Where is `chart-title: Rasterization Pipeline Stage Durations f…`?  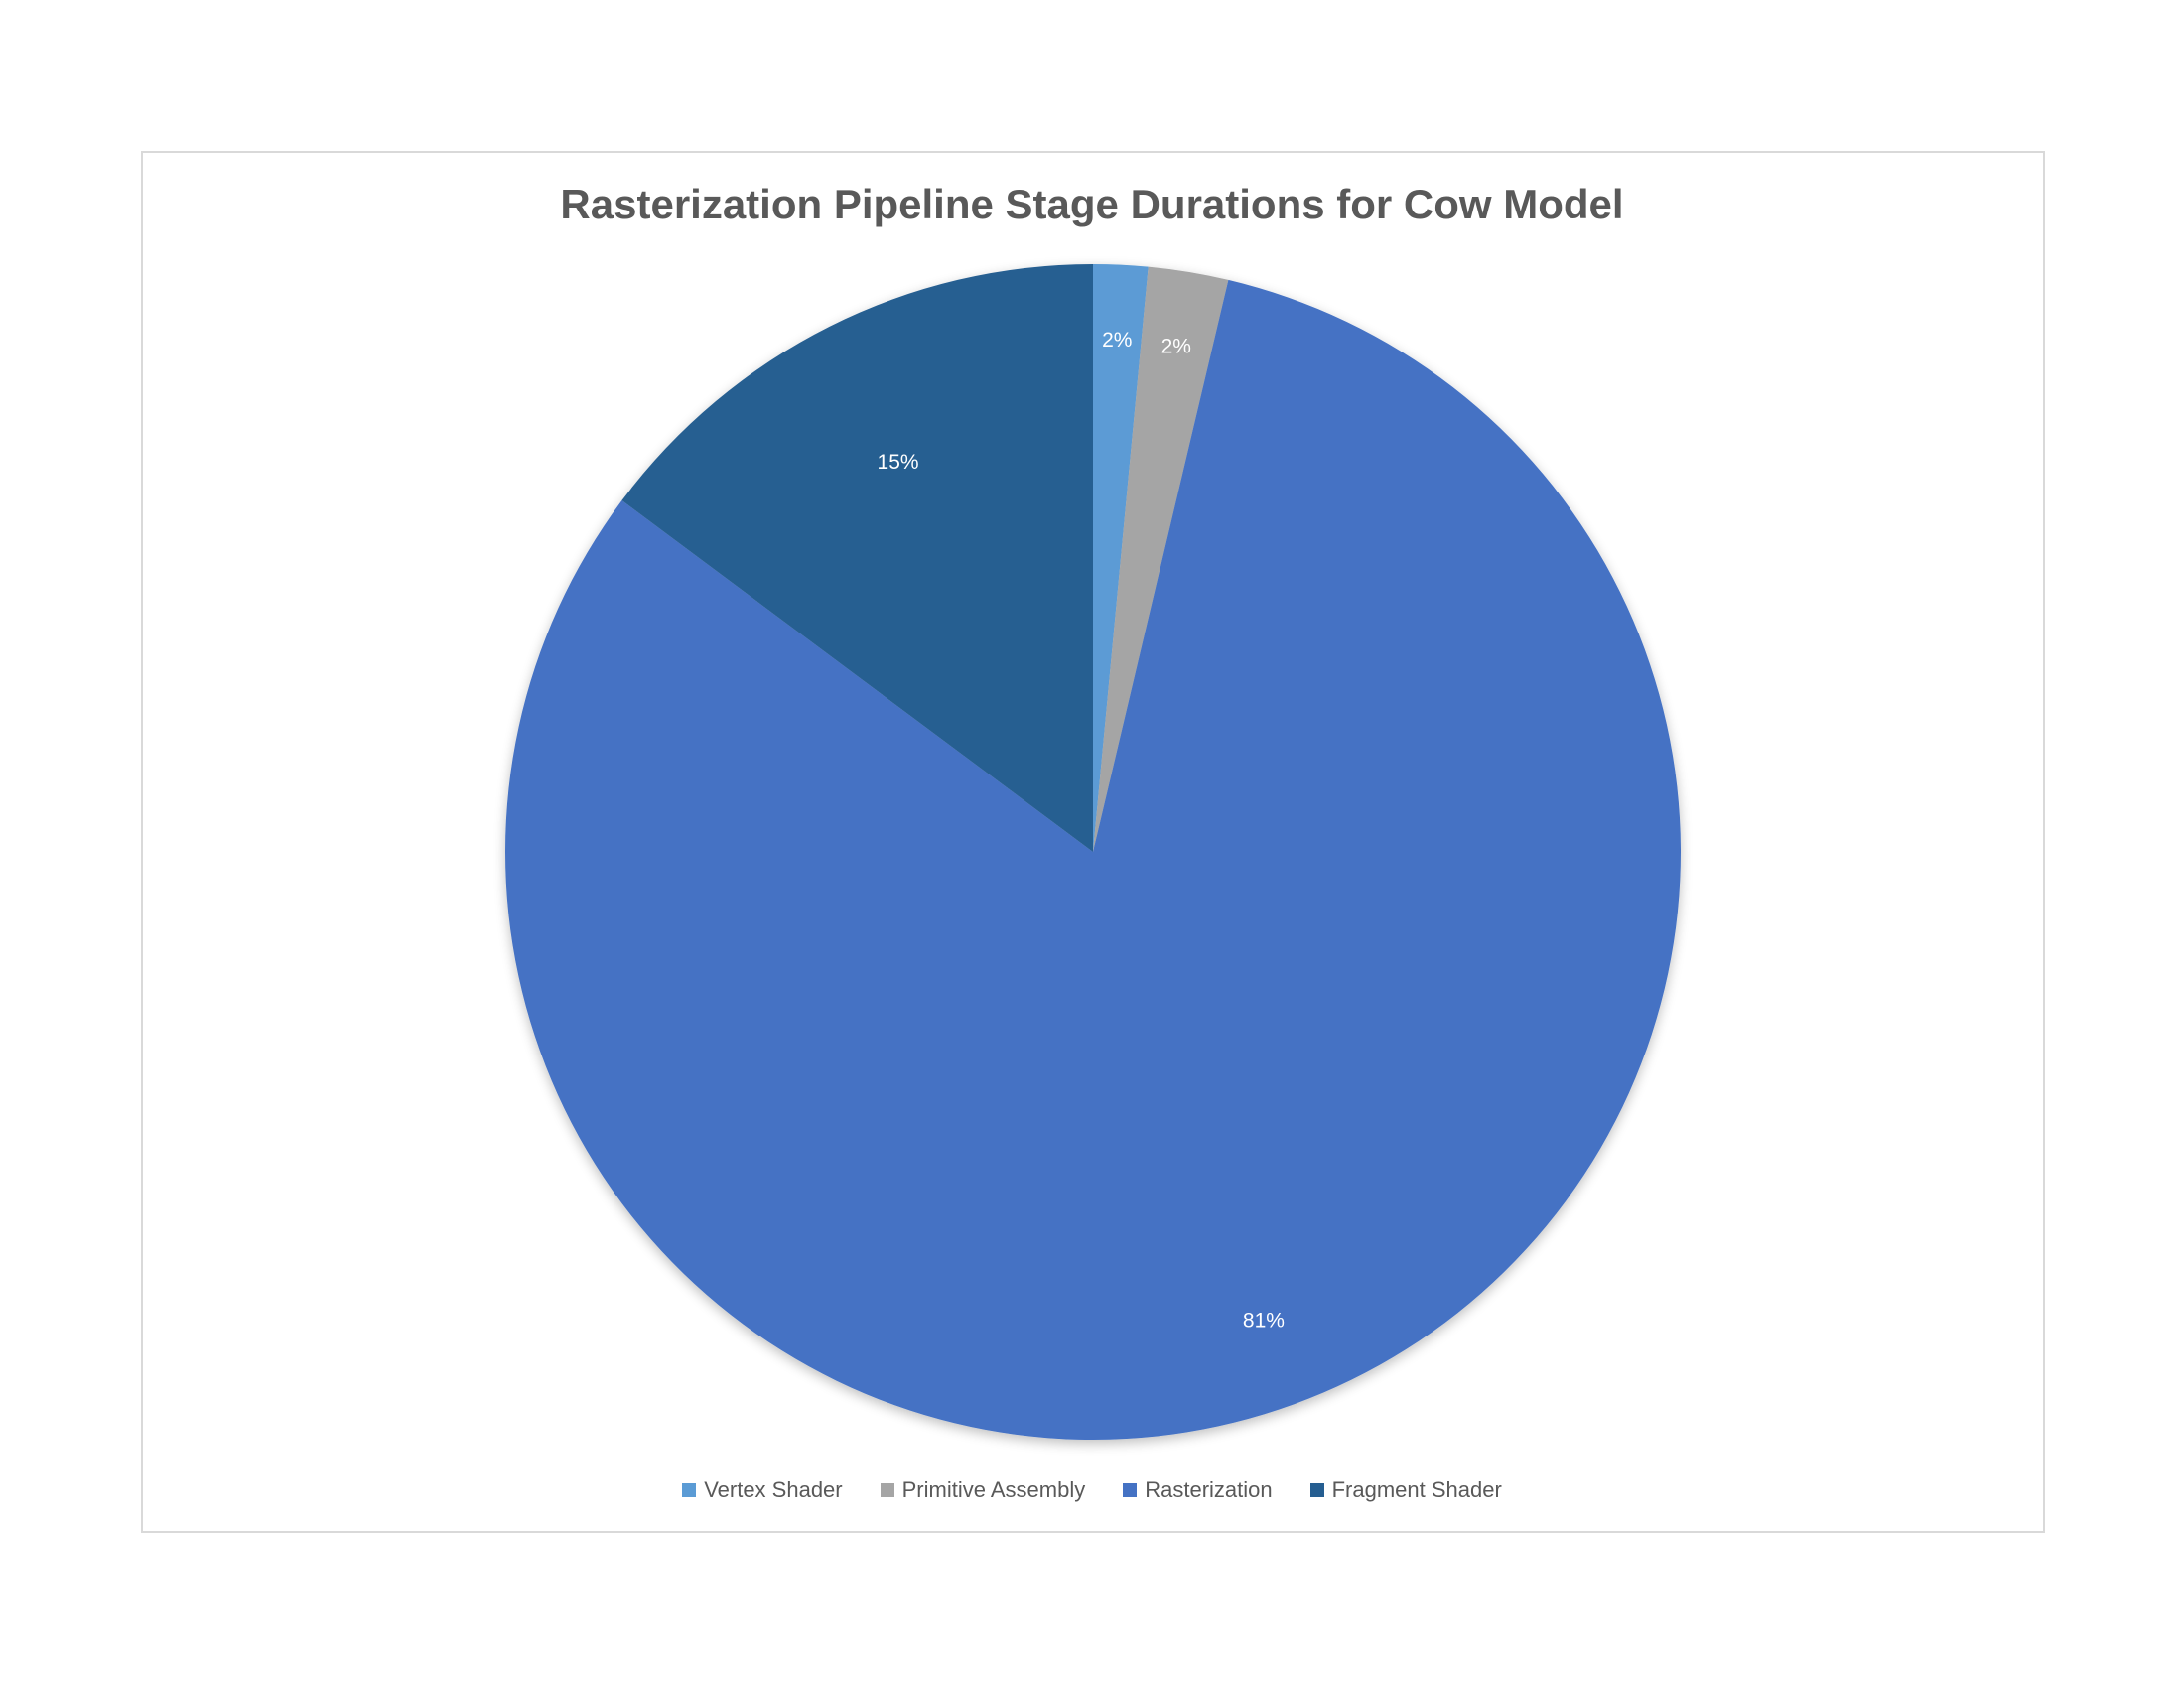
chart-title: Rasterization Pipeline Stage Durations f… is located at coordinates (1092, 204).